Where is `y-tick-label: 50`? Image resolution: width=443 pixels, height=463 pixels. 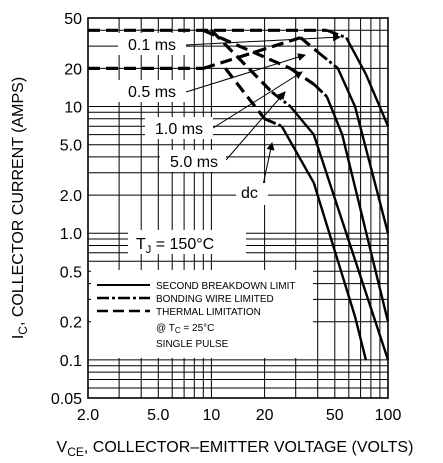
y-tick-label: 50 is located at coordinates (73, 19).